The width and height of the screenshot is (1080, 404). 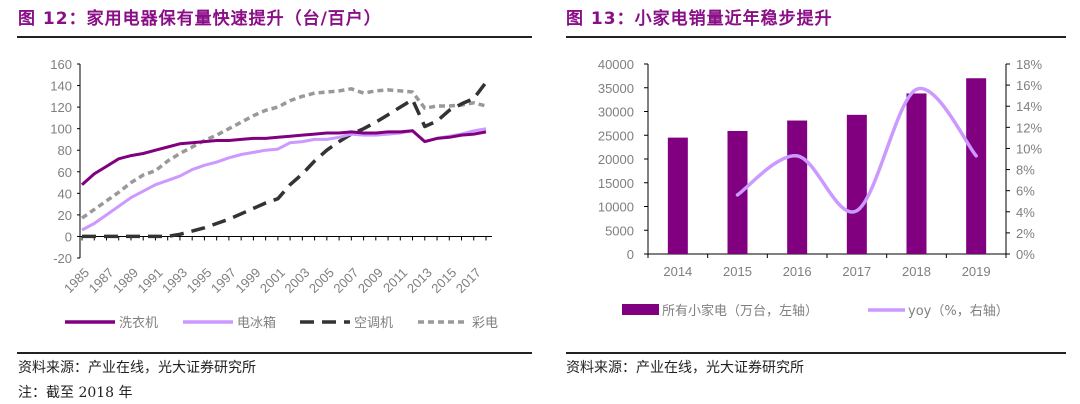 What do you see at coordinates (76, 280) in the screenshot?
I see `x-tick-label: 1985` at bounding box center [76, 280].